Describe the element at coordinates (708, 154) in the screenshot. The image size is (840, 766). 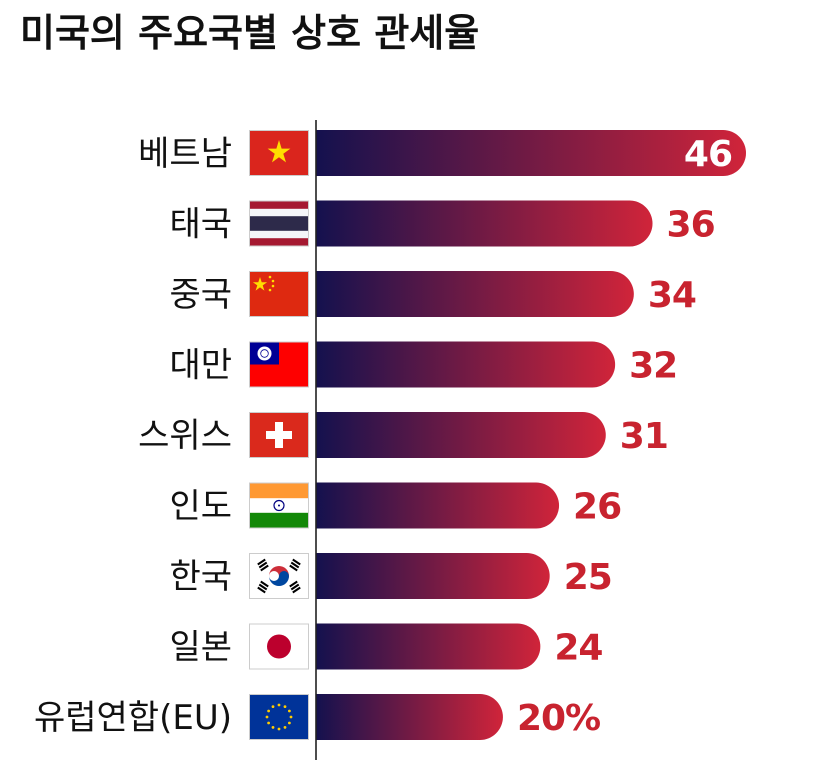
I see `value-label: 46` at that location.